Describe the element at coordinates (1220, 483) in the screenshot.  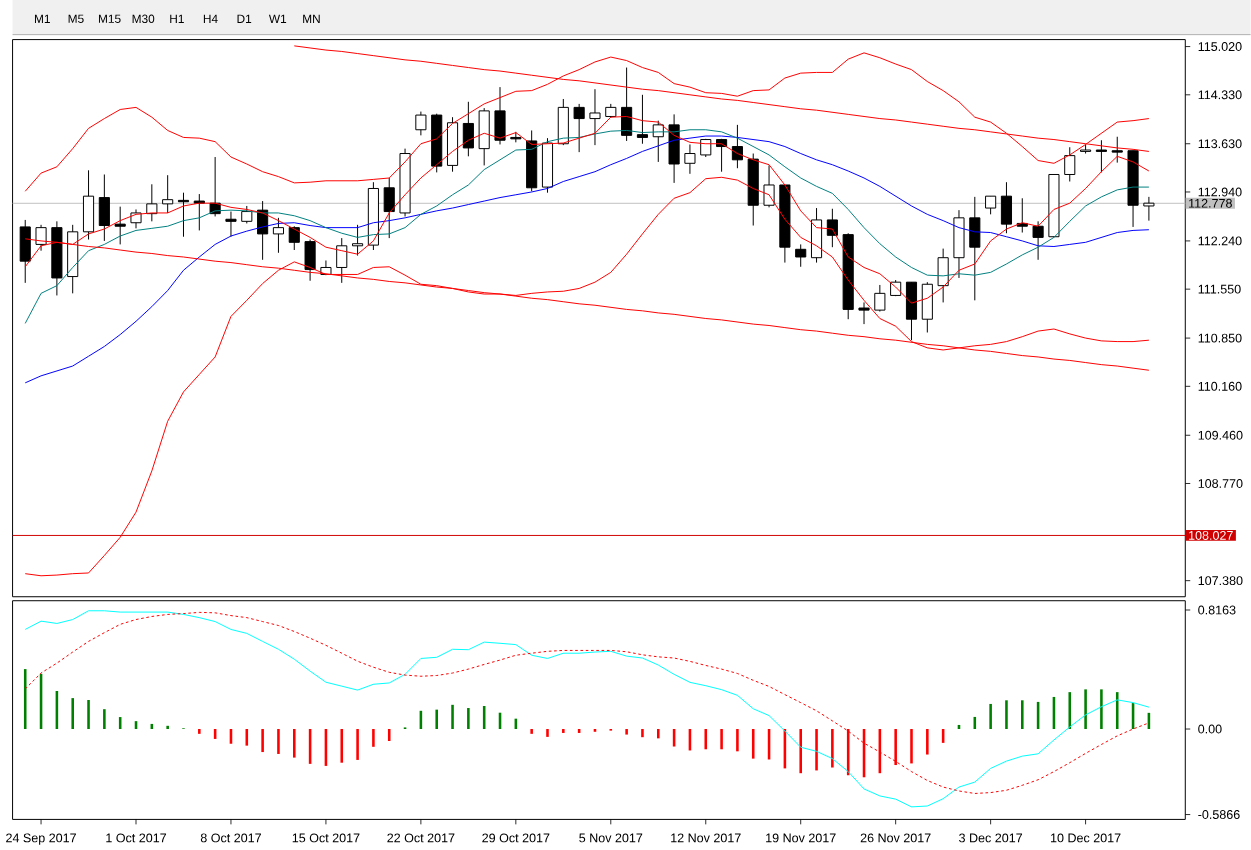
I see `y-tick-label: 108.770` at that location.